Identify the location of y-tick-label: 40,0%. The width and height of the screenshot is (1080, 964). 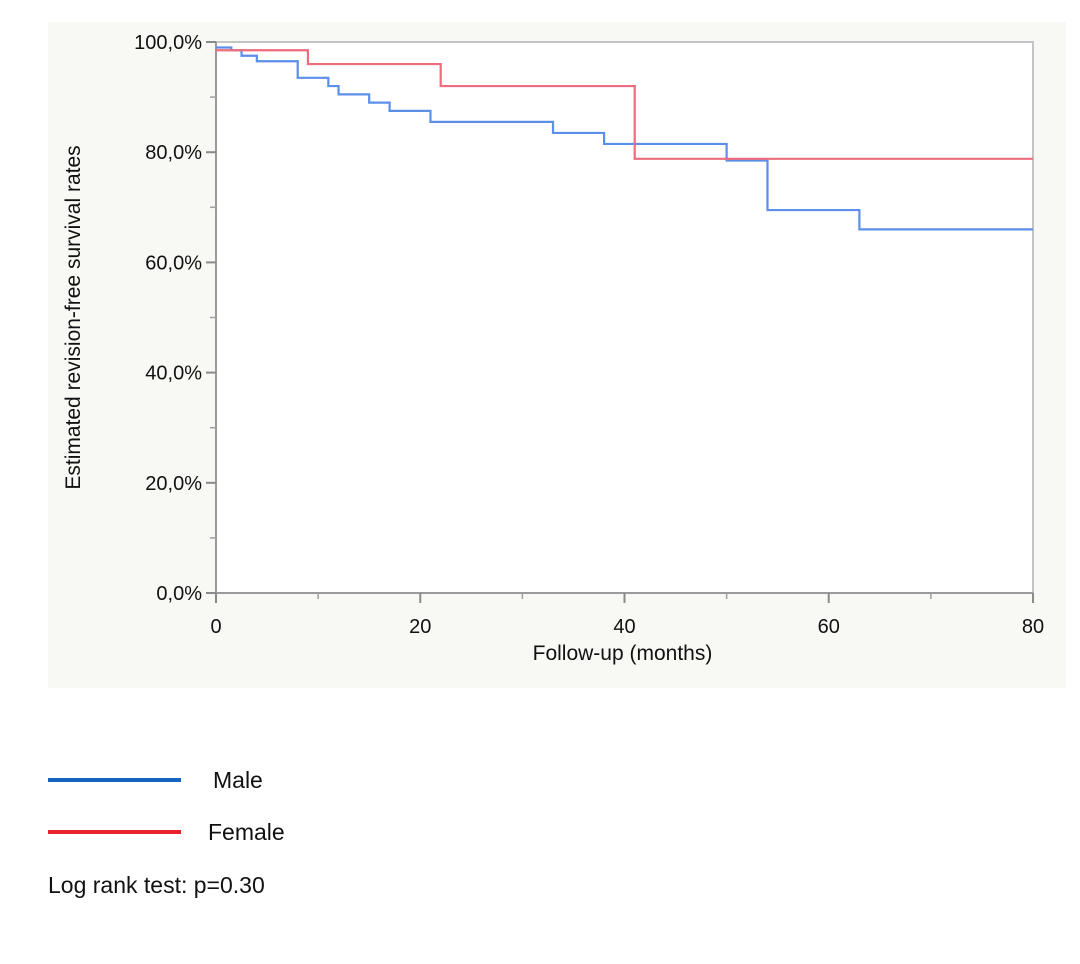
(173, 374).